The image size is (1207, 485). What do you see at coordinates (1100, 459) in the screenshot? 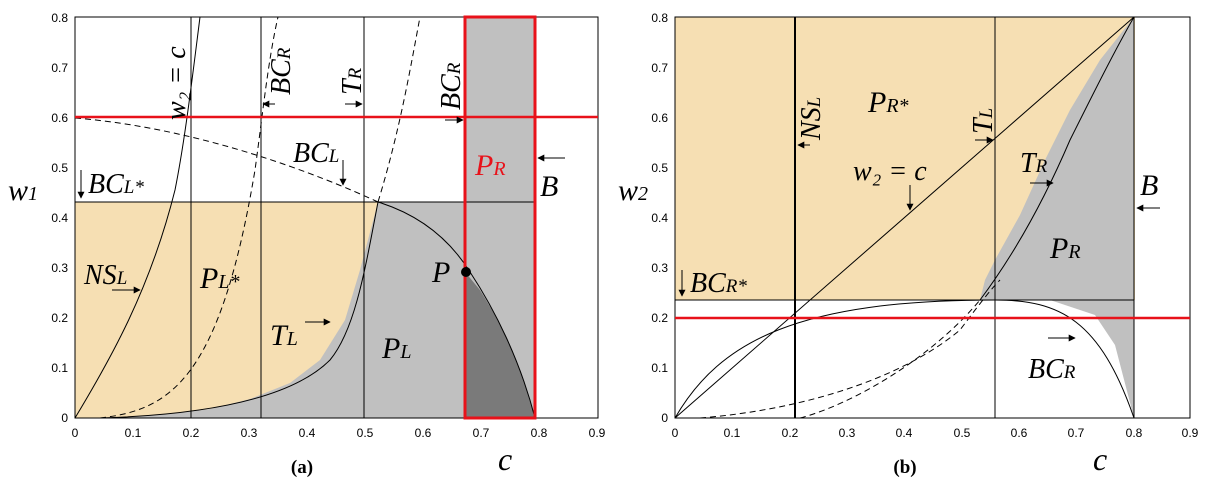
I see `x-axis-label-b: c` at bounding box center [1100, 459].